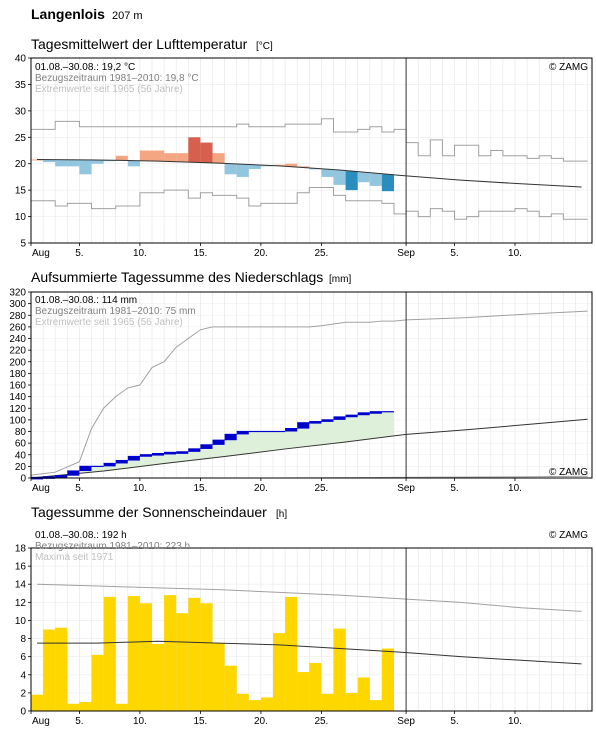  What do you see at coordinates (149, 512) in the screenshot?
I see `sunshine-title: Tagessumme der Sonnenscheindauer` at bounding box center [149, 512].